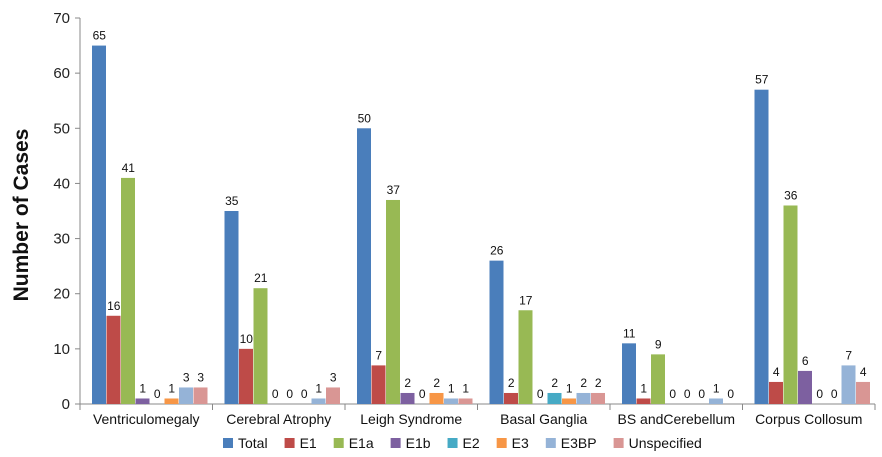  I want to click on data-label: 50, so click(365, 118).